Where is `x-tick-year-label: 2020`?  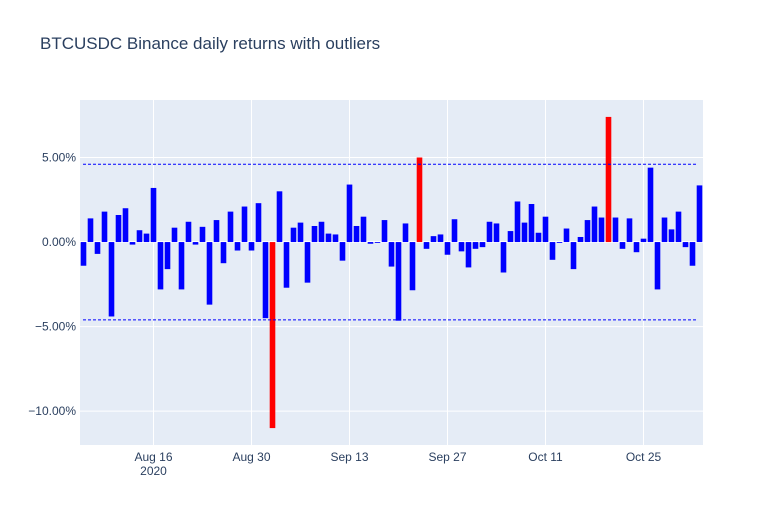 x-tick-year-label: 2020 is located at coordinates (153, 471).